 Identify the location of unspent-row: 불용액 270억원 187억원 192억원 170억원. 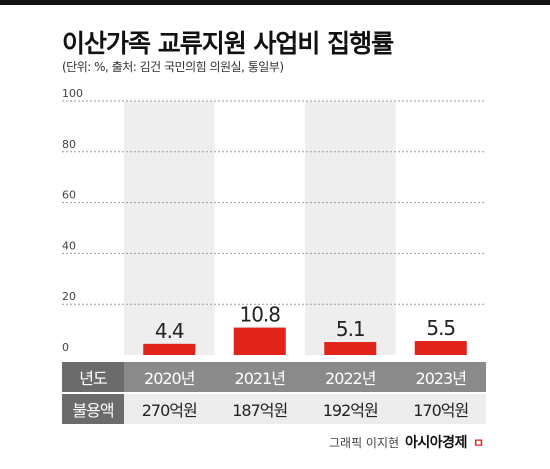
(274, 409).